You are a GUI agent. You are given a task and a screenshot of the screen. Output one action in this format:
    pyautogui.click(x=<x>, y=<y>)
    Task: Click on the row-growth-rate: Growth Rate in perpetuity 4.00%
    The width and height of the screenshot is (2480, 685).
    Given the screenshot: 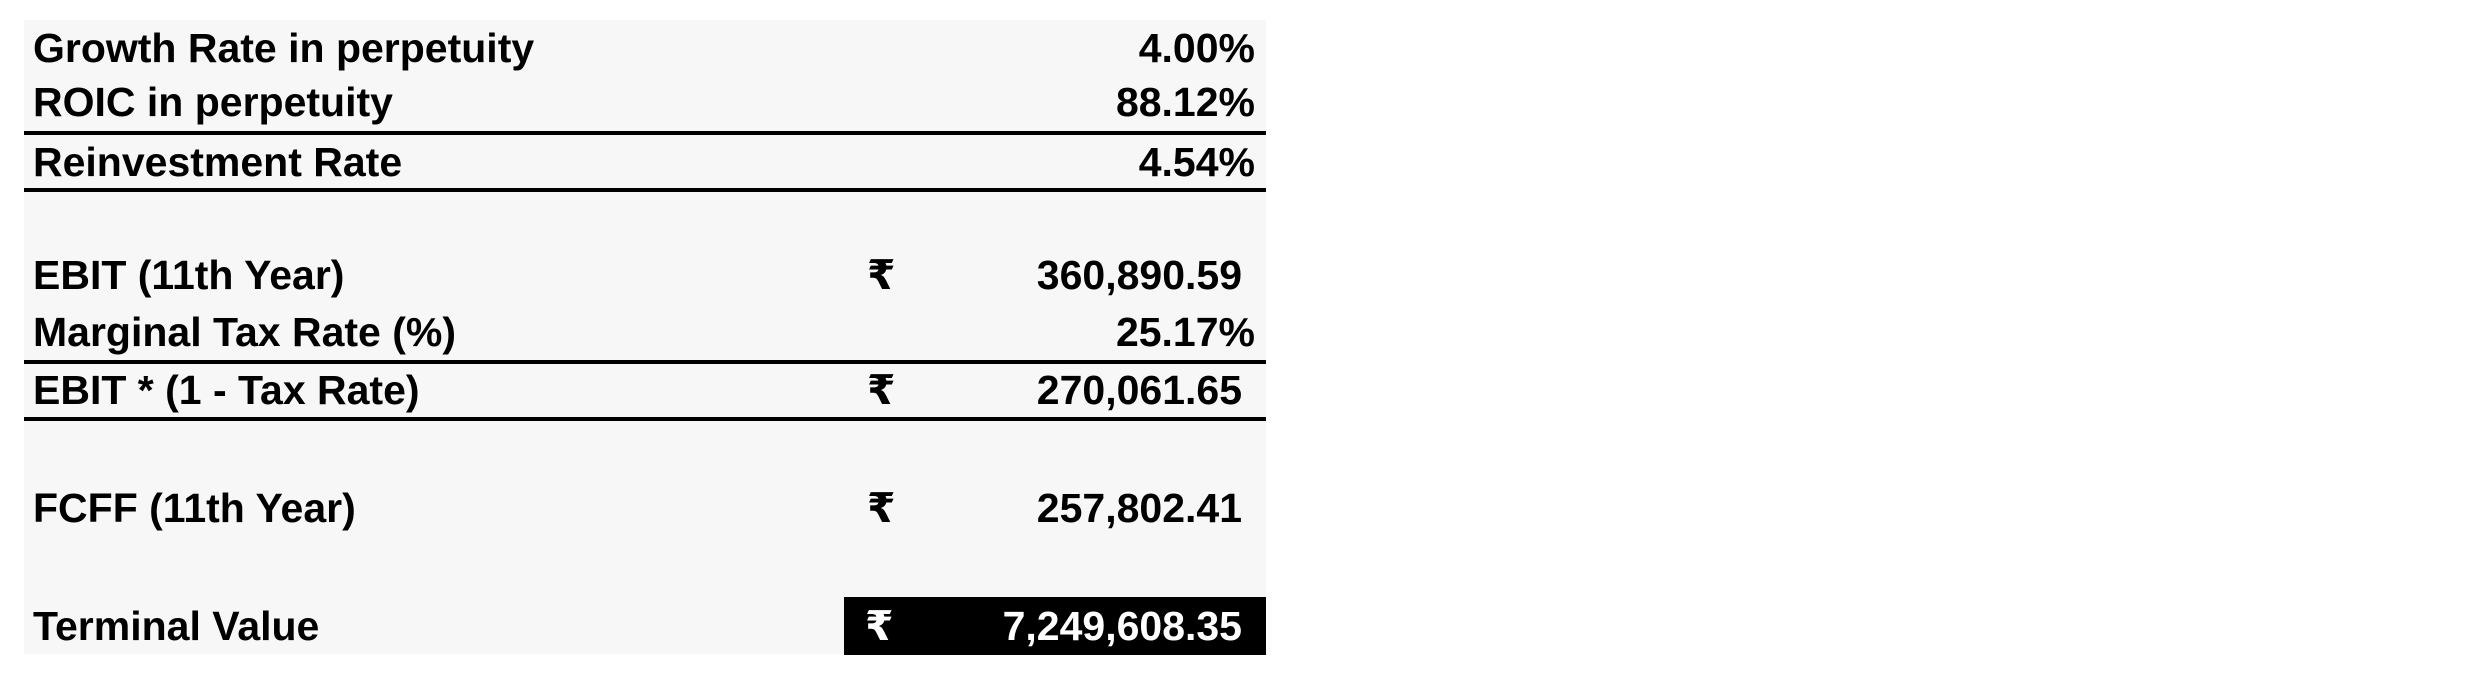 What is the action you would take?
    pyautogui.click(x=645, y=48)
    